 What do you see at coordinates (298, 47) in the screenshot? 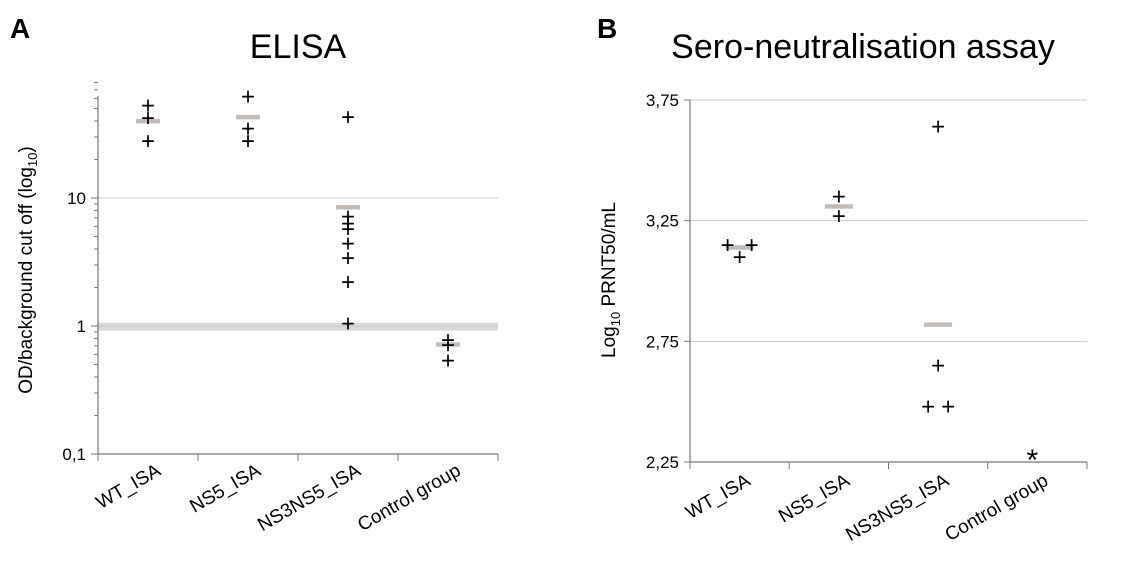
I see `panel-a-title: ELISA` at bounding box center [298, 47].